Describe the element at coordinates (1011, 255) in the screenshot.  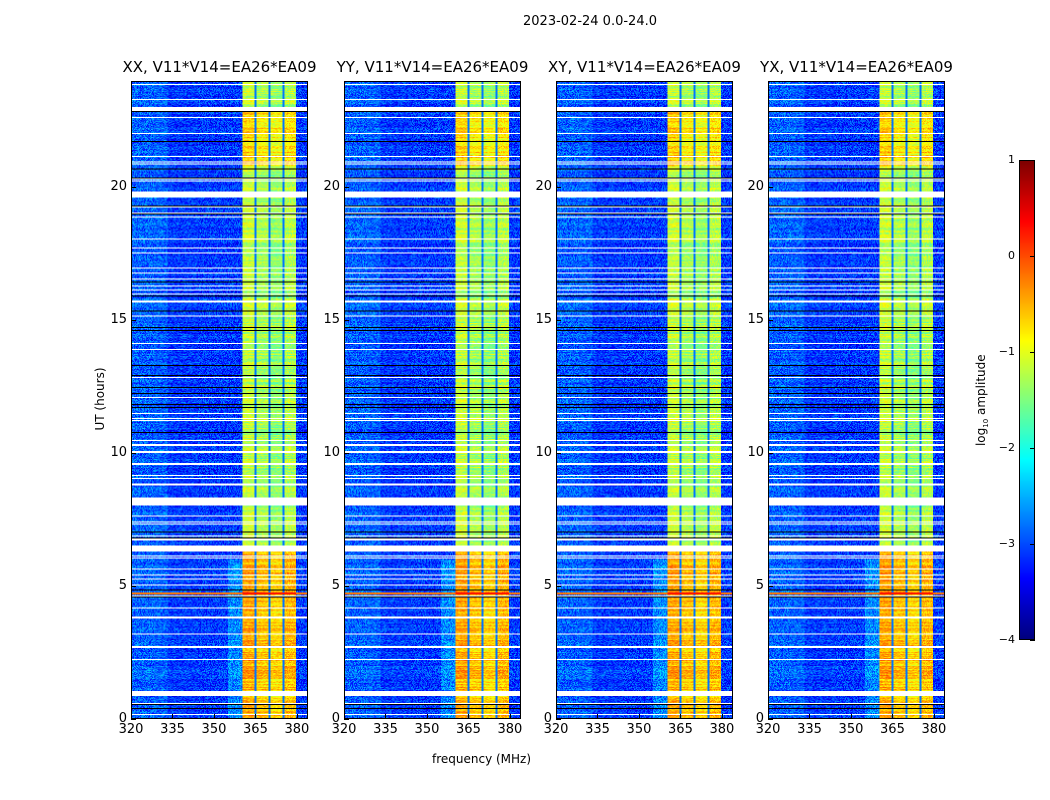
I see `colorbar-tick-label: 0` at that location.